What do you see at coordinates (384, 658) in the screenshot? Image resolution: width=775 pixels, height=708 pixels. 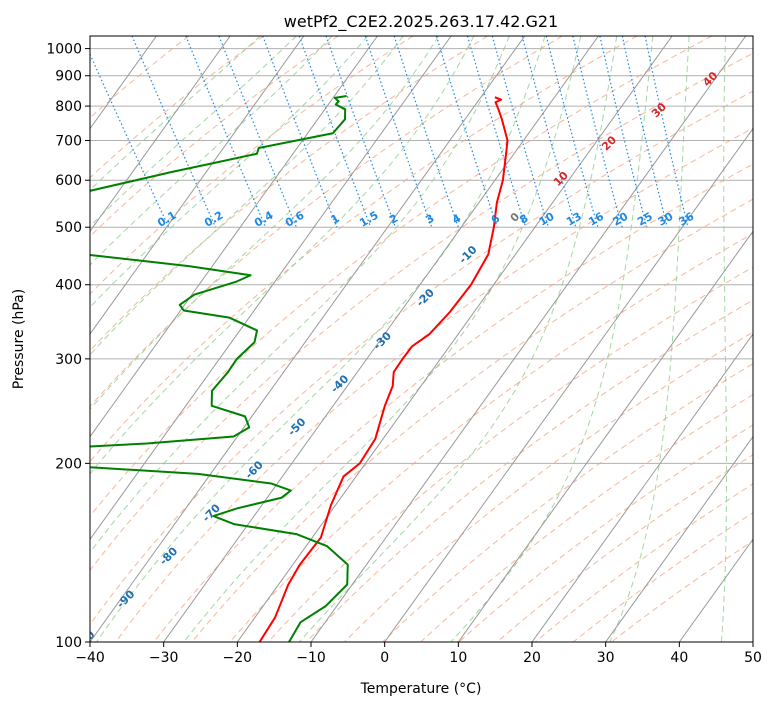 I see `x-tick-label: 0` at bounding box center [384, 658].